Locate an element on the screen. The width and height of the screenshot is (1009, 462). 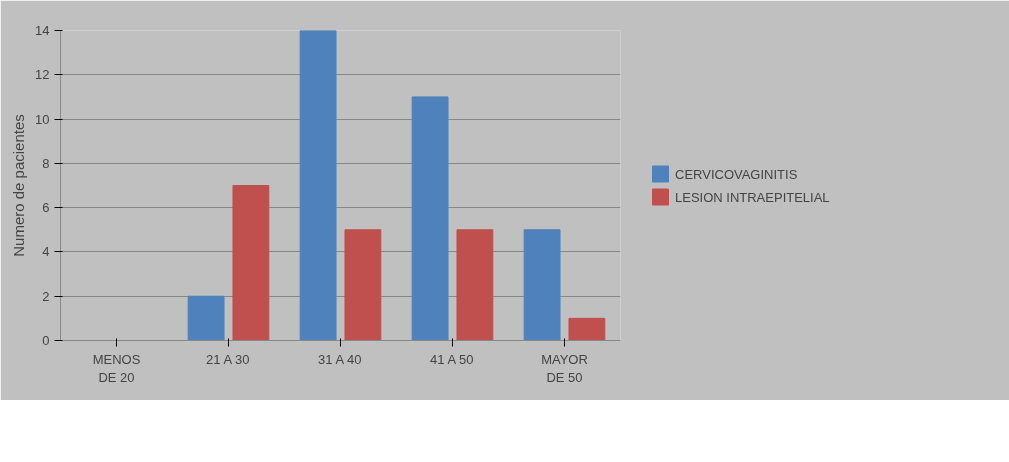
y-tick-label: 14 is located at coordinates (42, 30).